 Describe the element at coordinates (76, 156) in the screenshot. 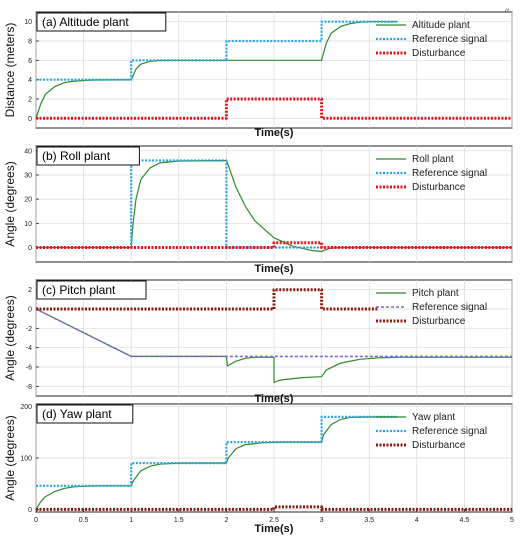

I see `panel-2-title: (b) Roll plant` at that location.